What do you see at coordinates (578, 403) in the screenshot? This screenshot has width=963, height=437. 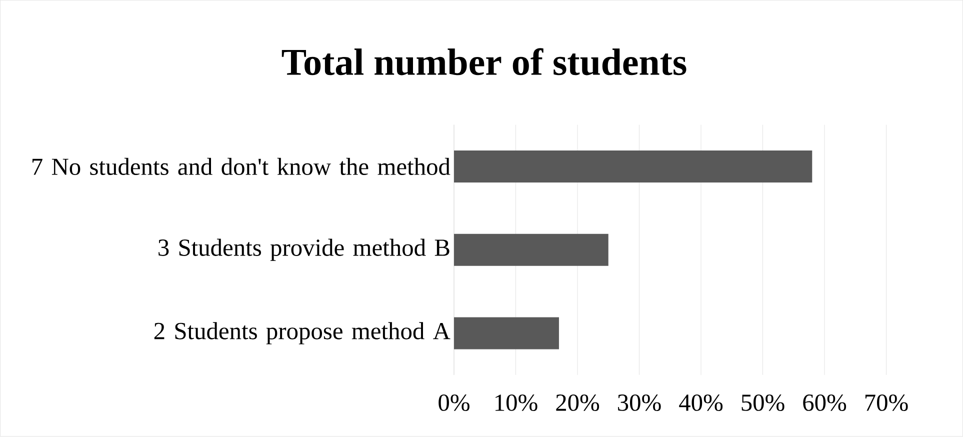 I see `x-tick-label: 20%` at bounding box center [578, 403].